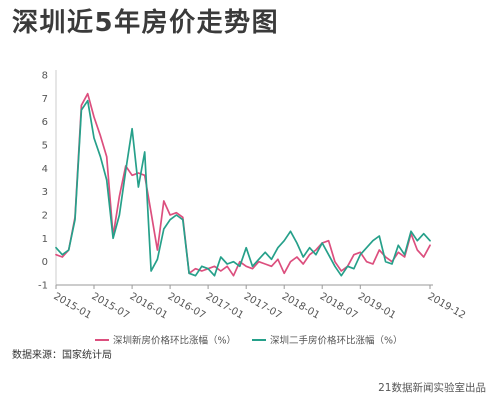  I want to click on x-tick-label: 2015-01, so click(73, 306).